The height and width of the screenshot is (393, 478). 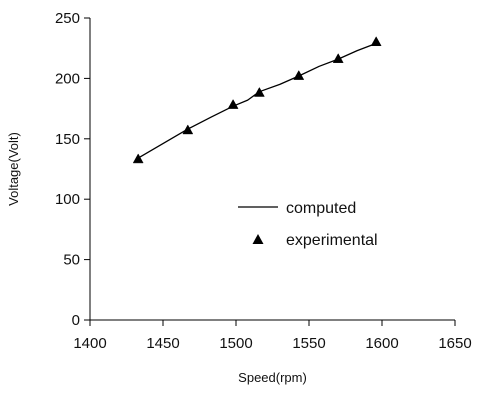 I want to click on y-tick-label: 200, so click(x=67, y=78).